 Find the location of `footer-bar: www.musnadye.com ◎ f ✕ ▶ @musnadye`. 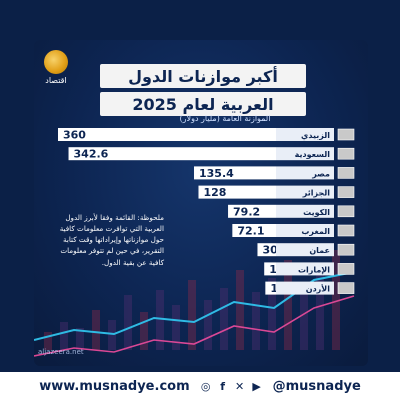

footer-bar: www.musnadye.com ◎ f ✕ ▶ @musnadye is located at coordinates (200, 386).